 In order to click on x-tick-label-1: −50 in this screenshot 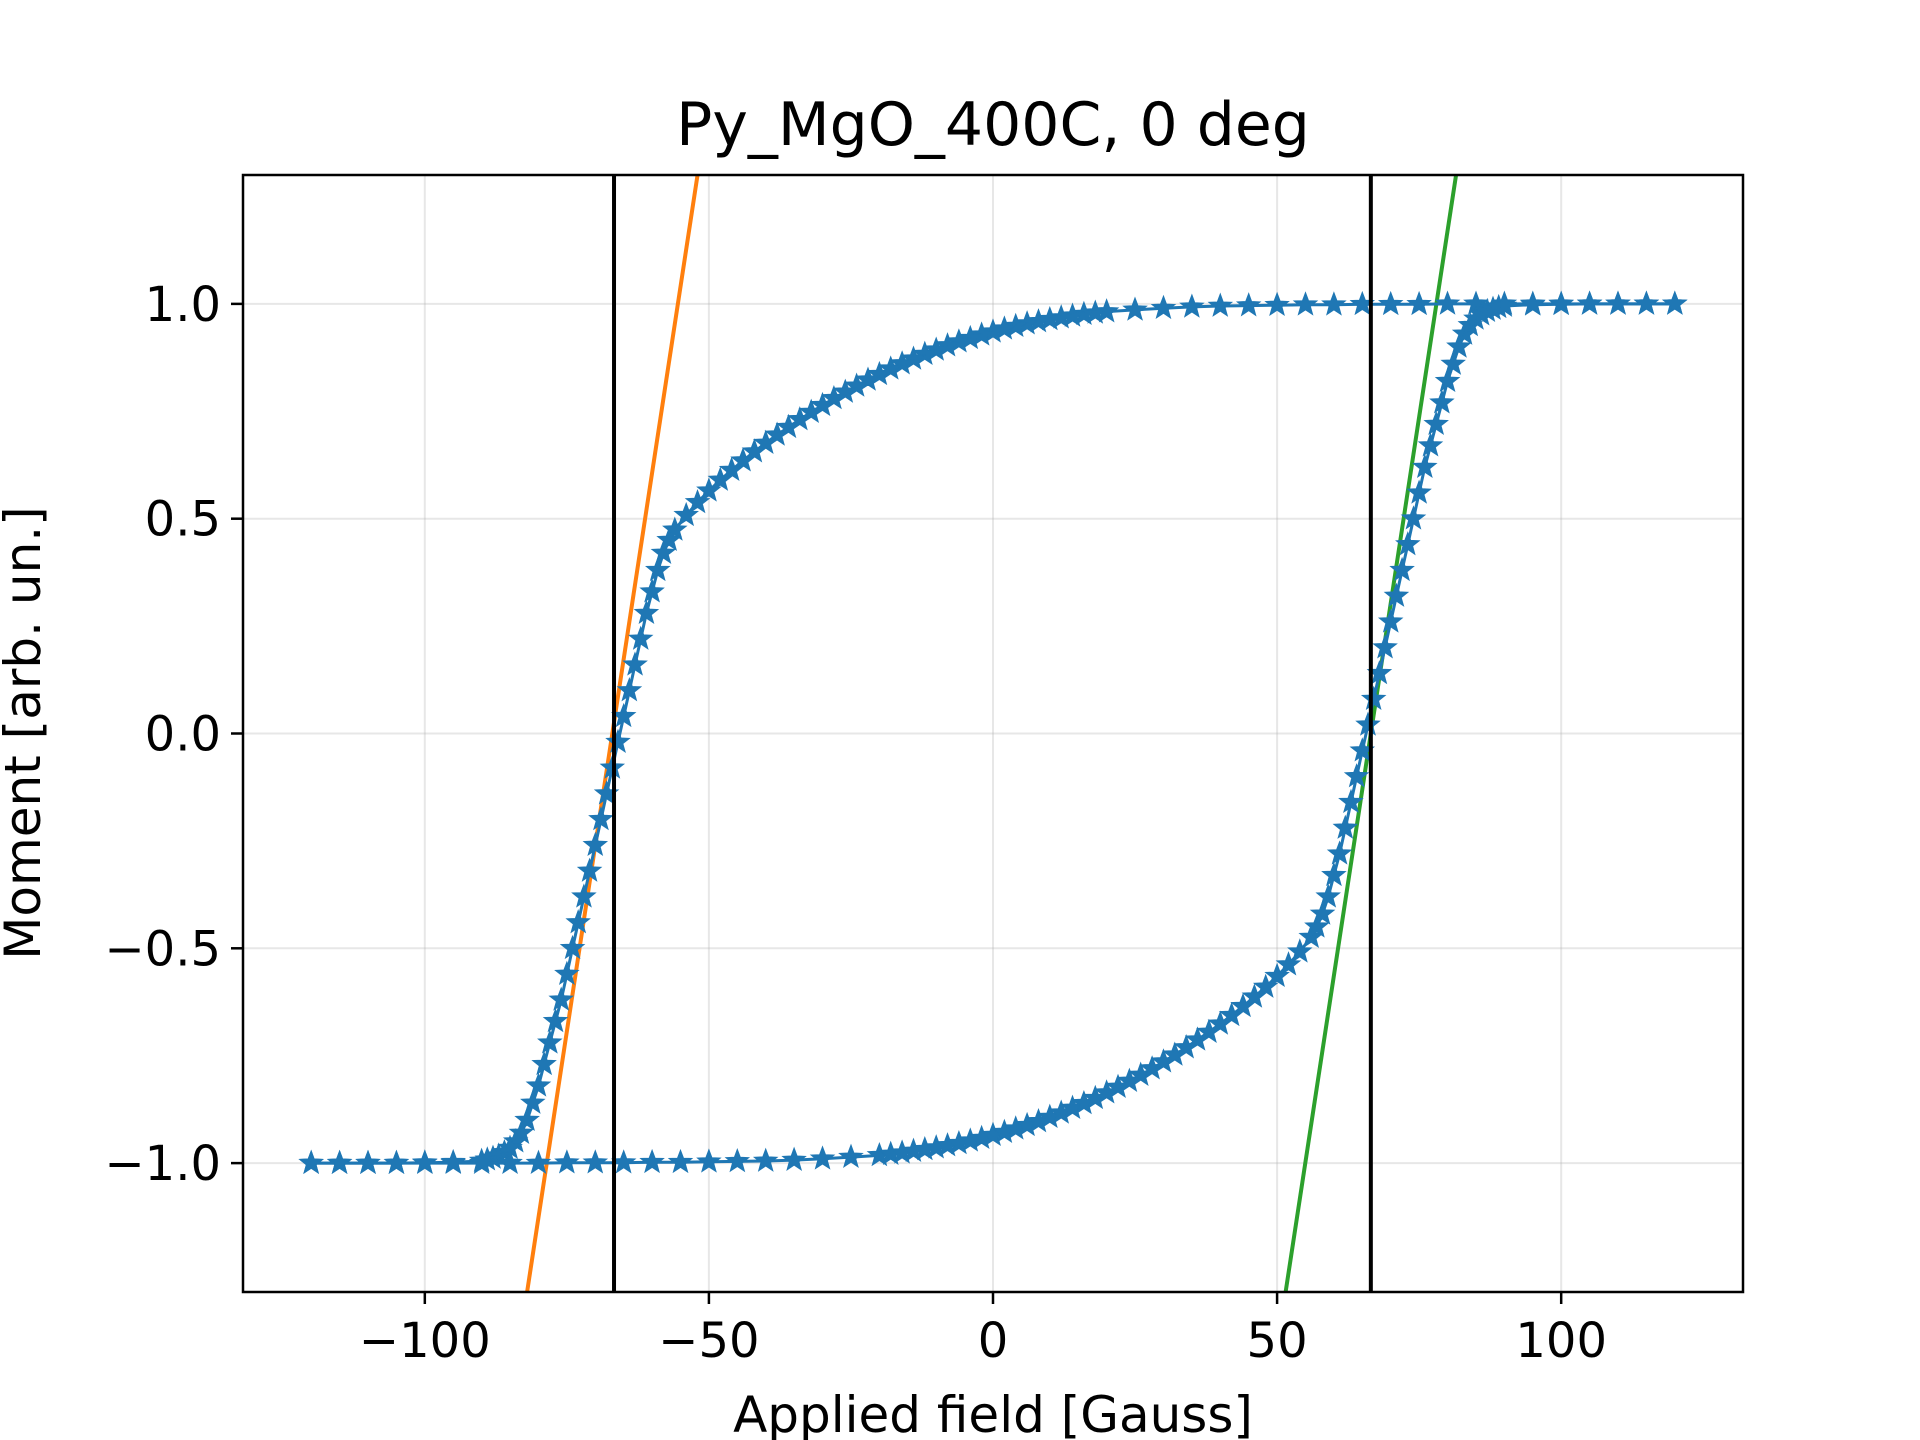, I will do `click(708, 1341)`.